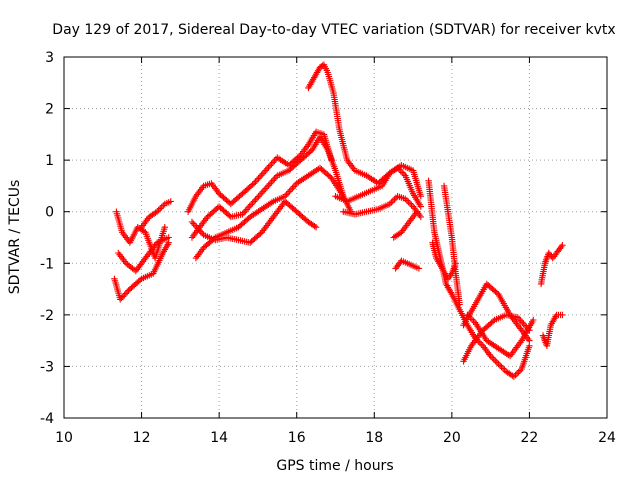 The width and height of the screenshot is (640, 480). Describe the element at coordinates (49, 110) in the screenshot. I see `y-tick-label: 2` at that location.